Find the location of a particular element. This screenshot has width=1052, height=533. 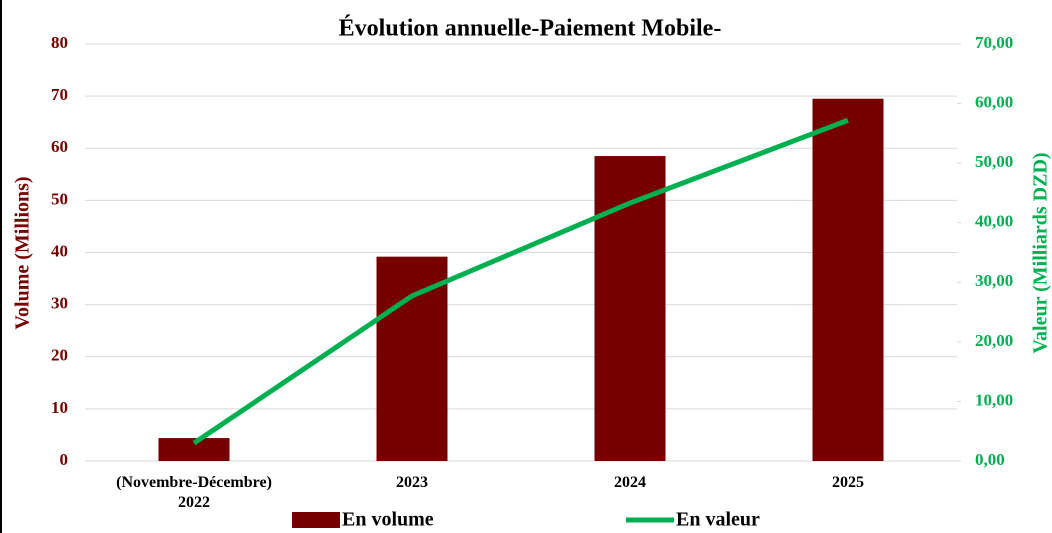

y-tick-label: 80 is located at coordinates (59, 42).